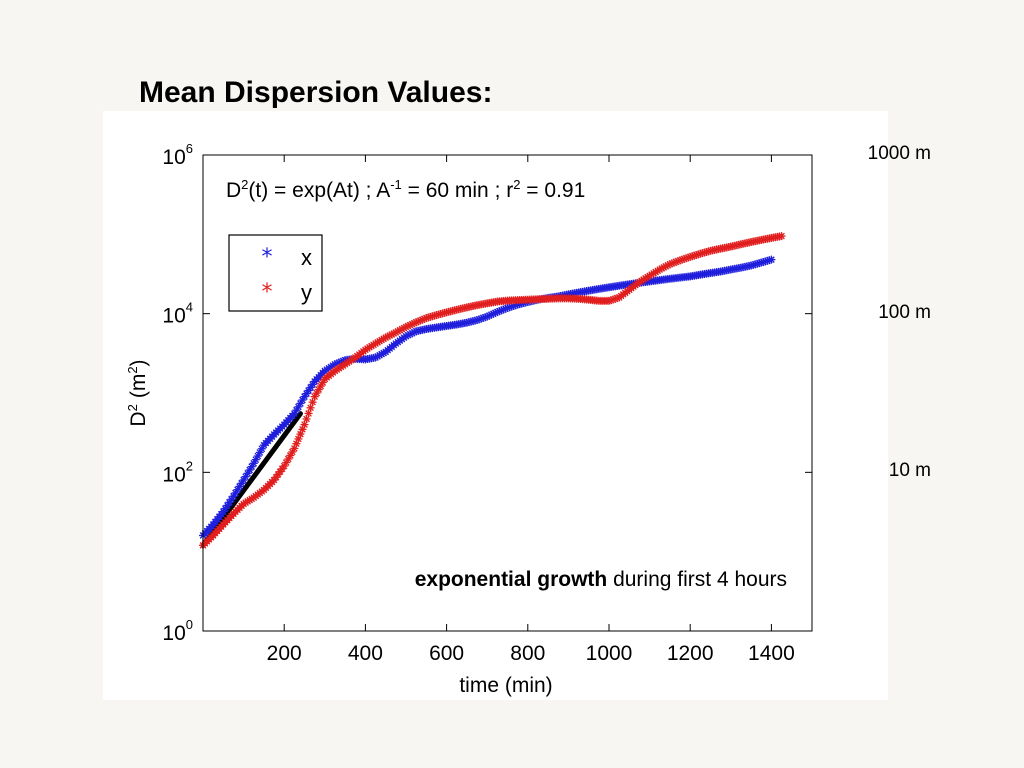  Describe the element at coordinates (899, 153) in the screenshot. I see `right-length-label: 1000 m` at that location.